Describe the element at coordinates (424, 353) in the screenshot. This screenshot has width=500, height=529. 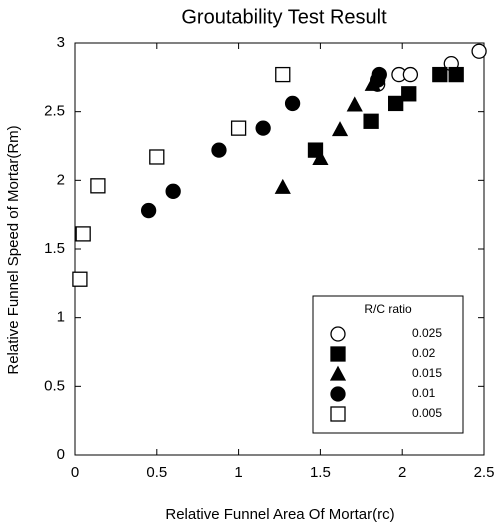
I see `legend-label: 0.02` at that location.